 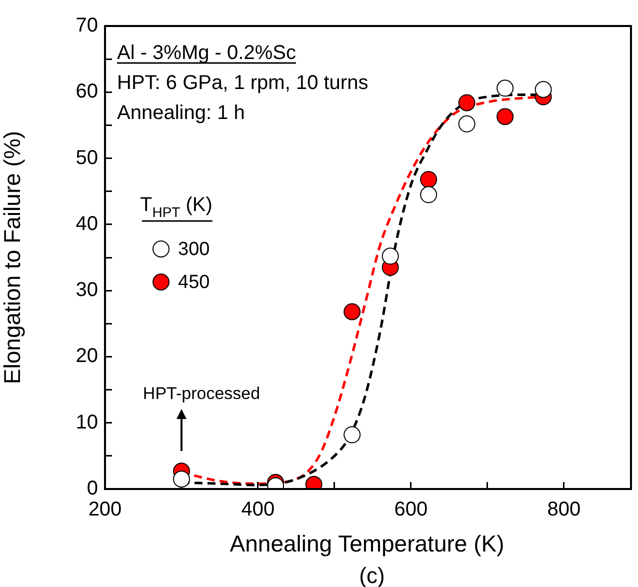 I want to click on annotation: HPT-processed, so click(x=201, y=393).